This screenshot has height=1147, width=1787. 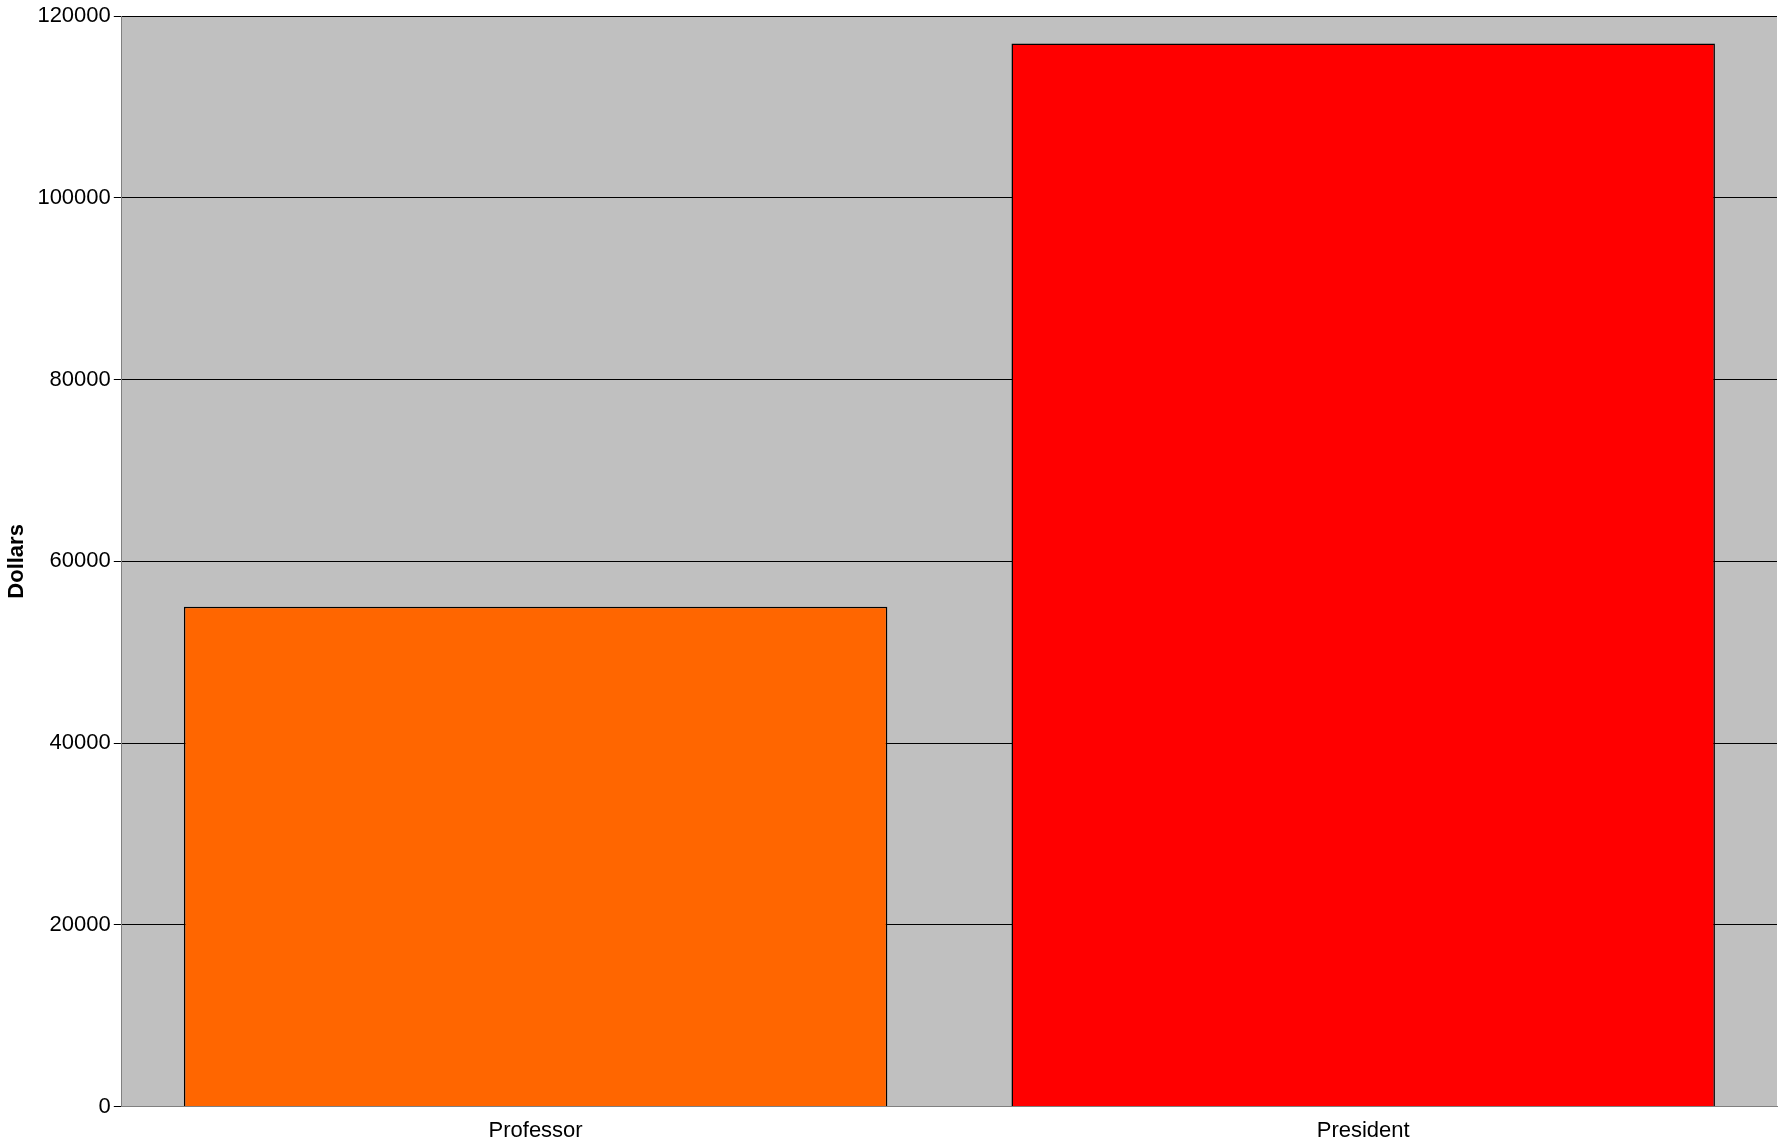 What do you see at coordinates (80, 923) in the screenshot?
I see `y-tick-label: 20000` at bounding box center [80, 923].